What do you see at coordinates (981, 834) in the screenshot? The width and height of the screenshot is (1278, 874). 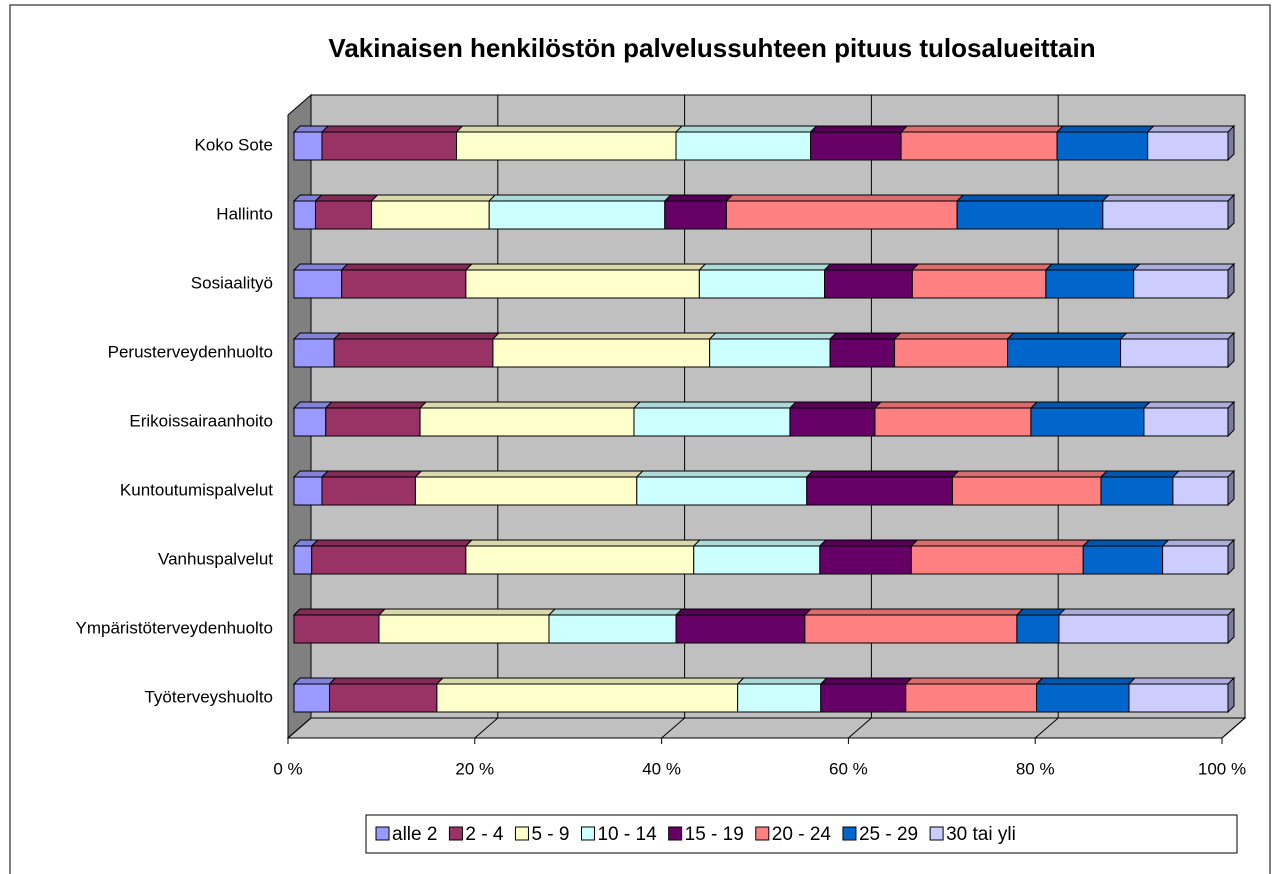 I see `legend-label: 30 tai yli` at bounding box center [981, 834].